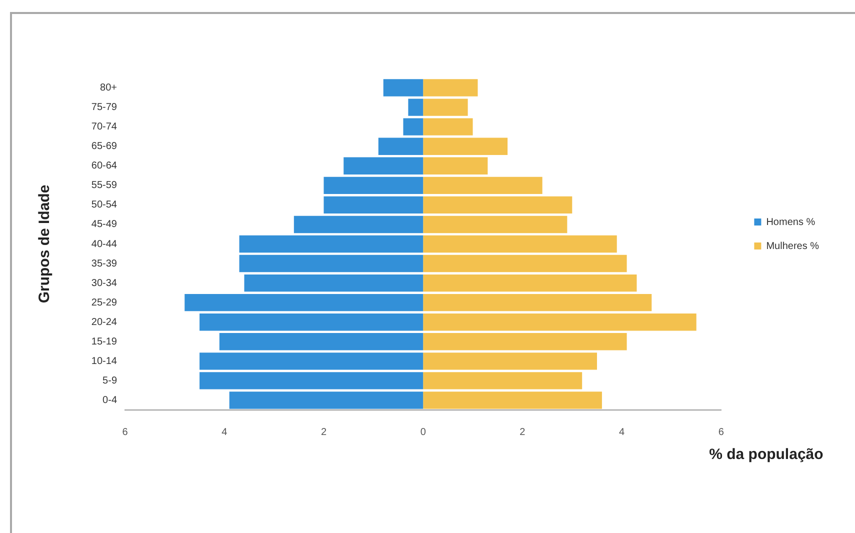 Image resolution: width=855 pixels, height=533 pixels. I want to click on legend-label: Mulheres %, so click(793, 246).